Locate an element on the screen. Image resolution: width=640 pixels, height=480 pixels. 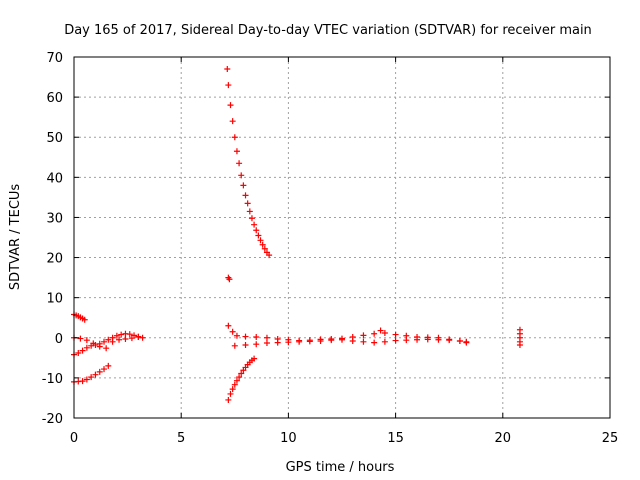
x-axis-label: GPS time / hours is located at coordinates (340, 467).